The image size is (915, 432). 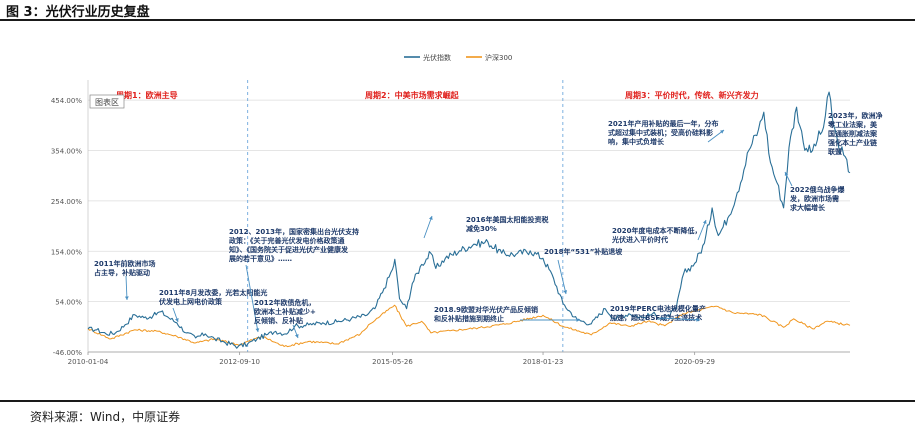 What do you see at coordinates (278, 320) in the screenshot?
I see `annotation-line: 反倾销、反补贴` at bounding box center [278, 320].